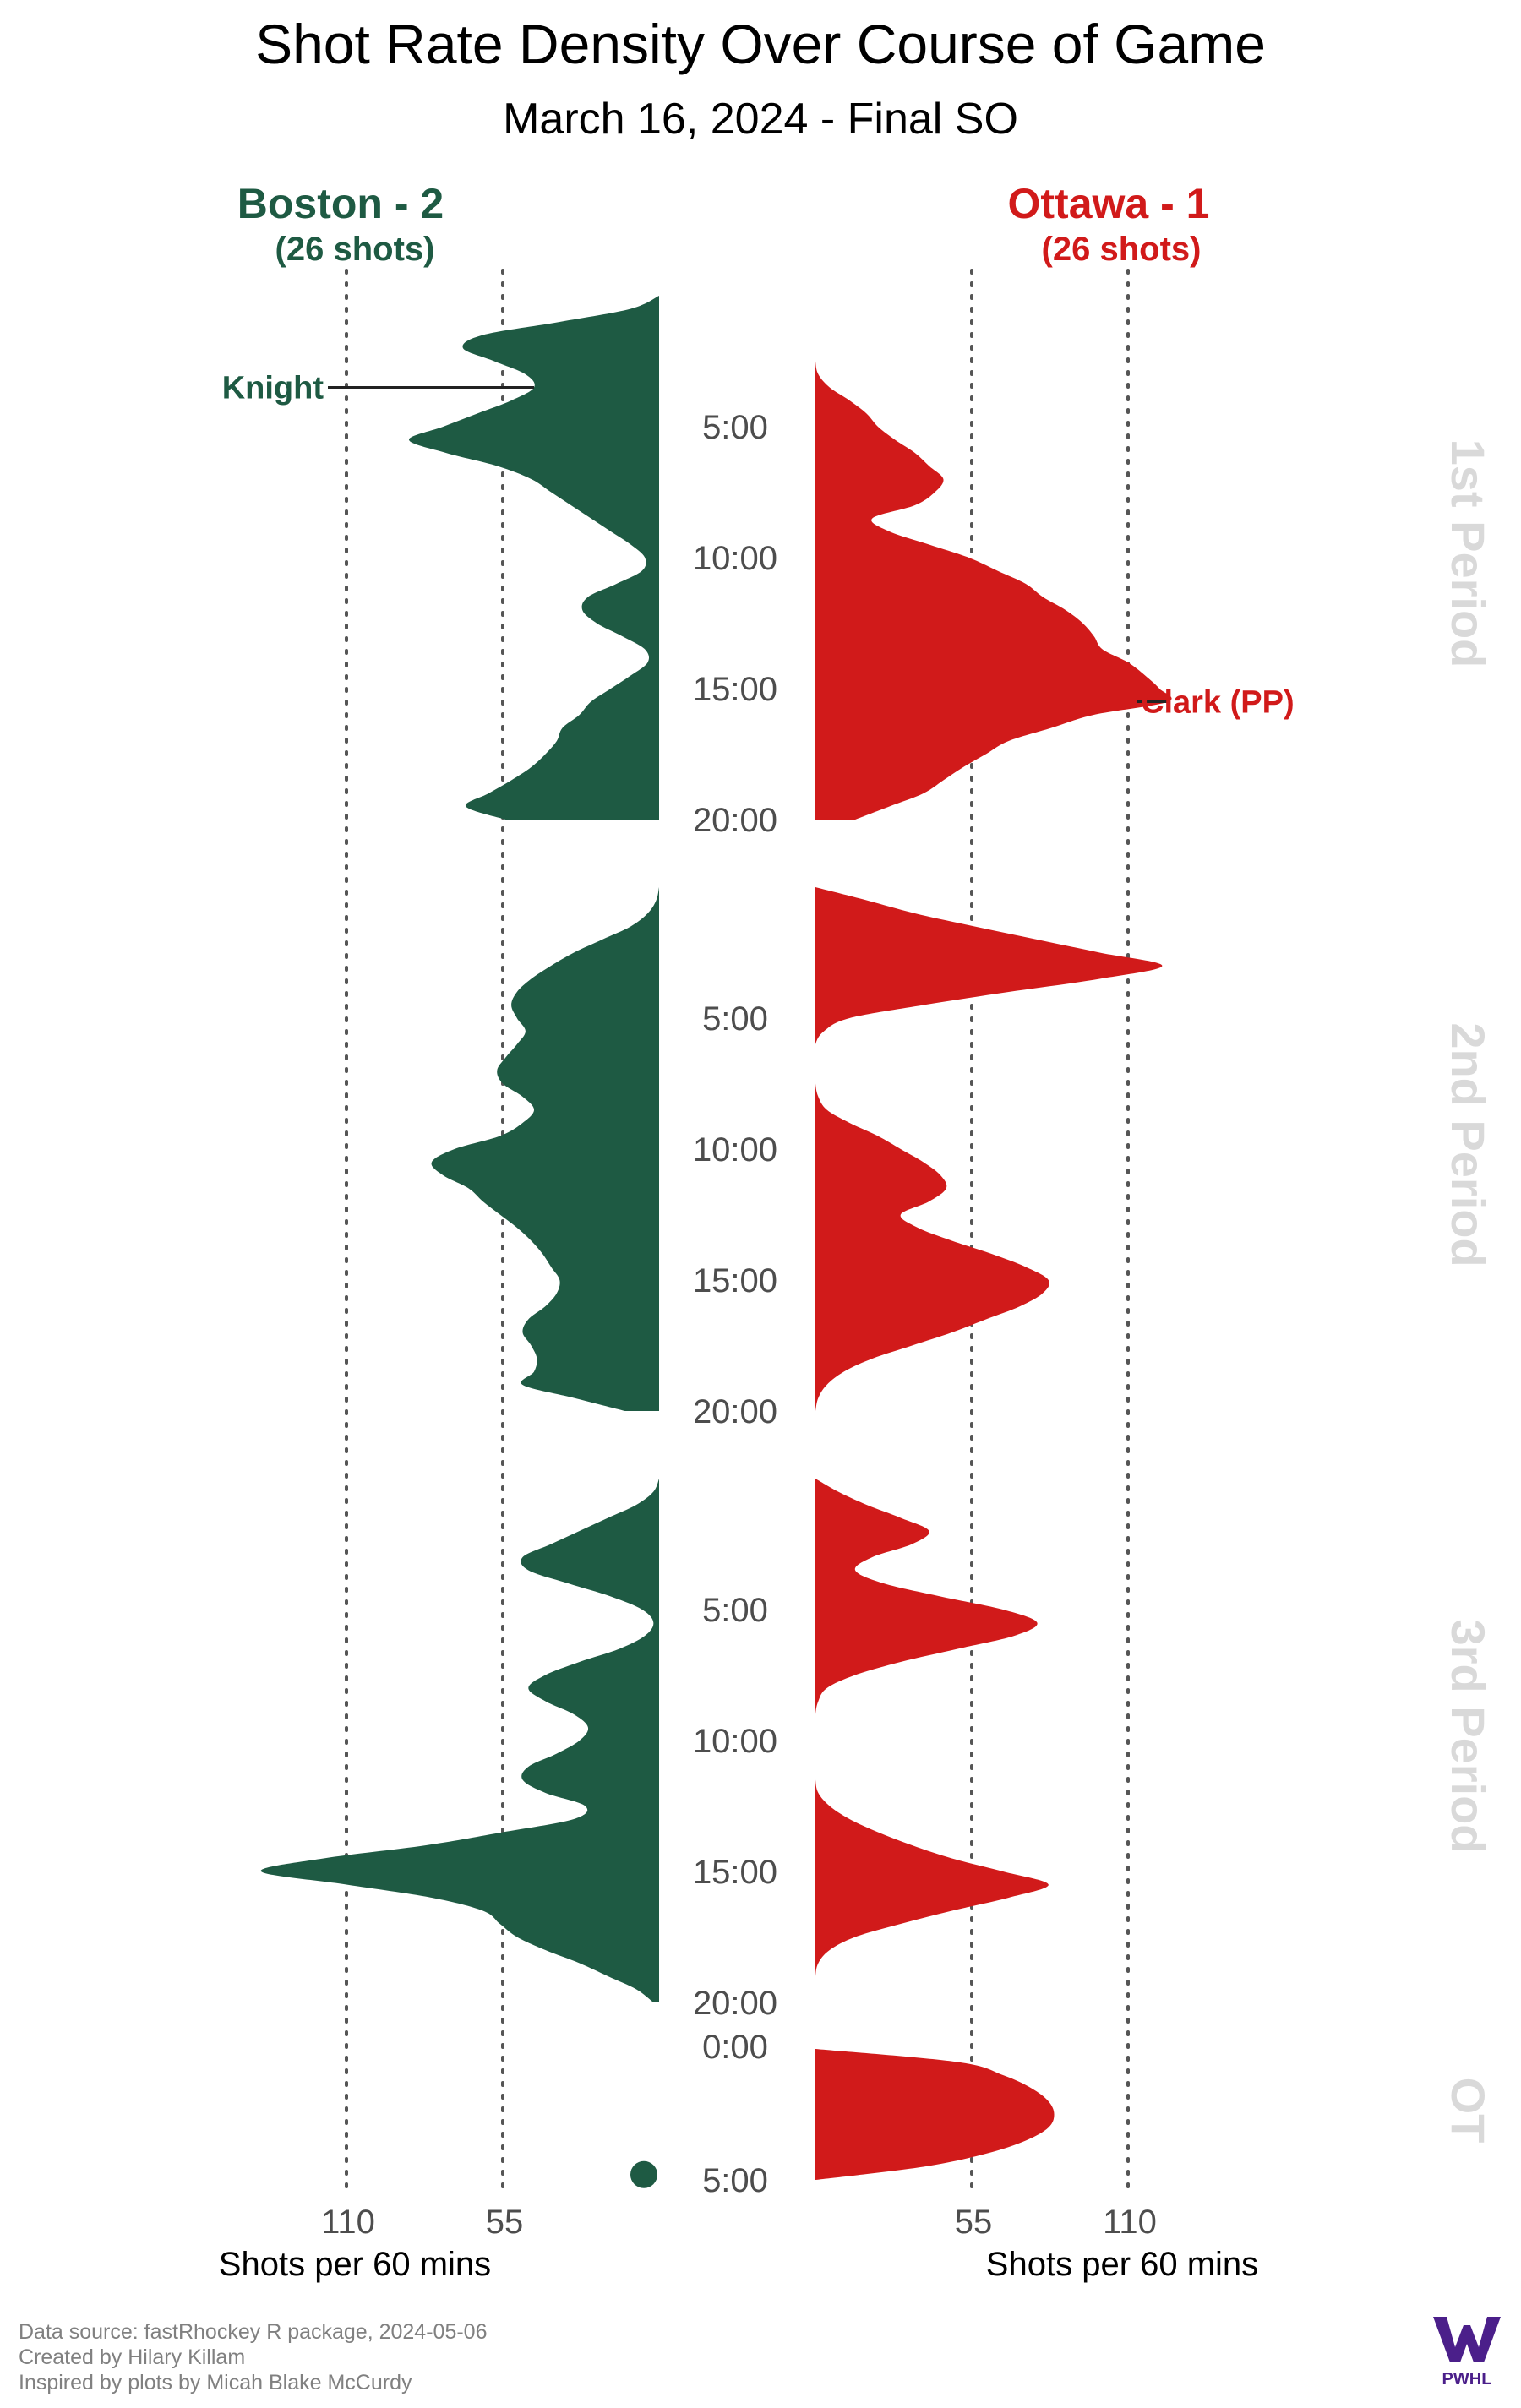 The width and height of the screenshot is (1521, 2408). Describe the element at coordinates (735, 820) in the screenshot. I see `time-tick-p1-4: 20:00` at that location.